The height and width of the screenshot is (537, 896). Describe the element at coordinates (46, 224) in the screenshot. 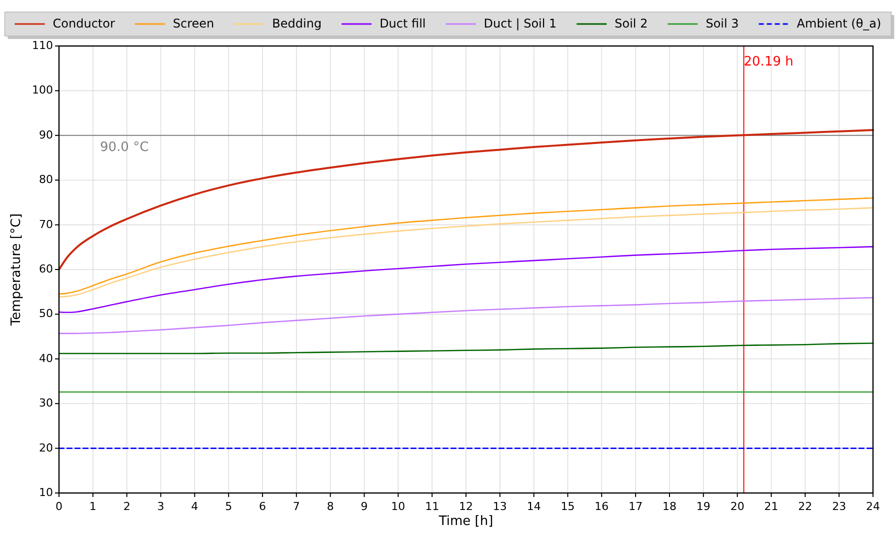

I see `y-tick-label: 70` at that location.